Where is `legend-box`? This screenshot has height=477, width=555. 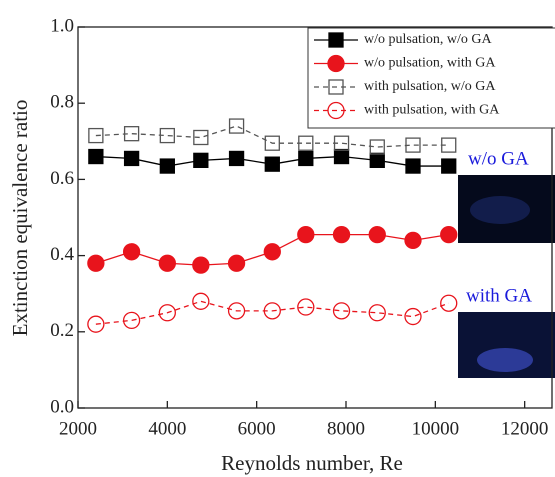 legend-box is located at coordinates (431, 78).